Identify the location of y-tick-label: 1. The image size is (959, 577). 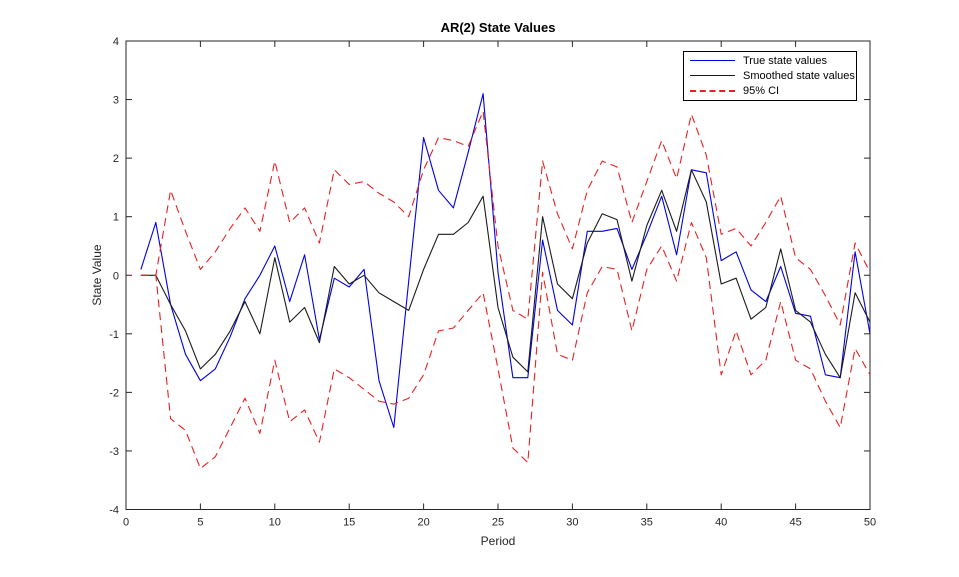
(116, 218).